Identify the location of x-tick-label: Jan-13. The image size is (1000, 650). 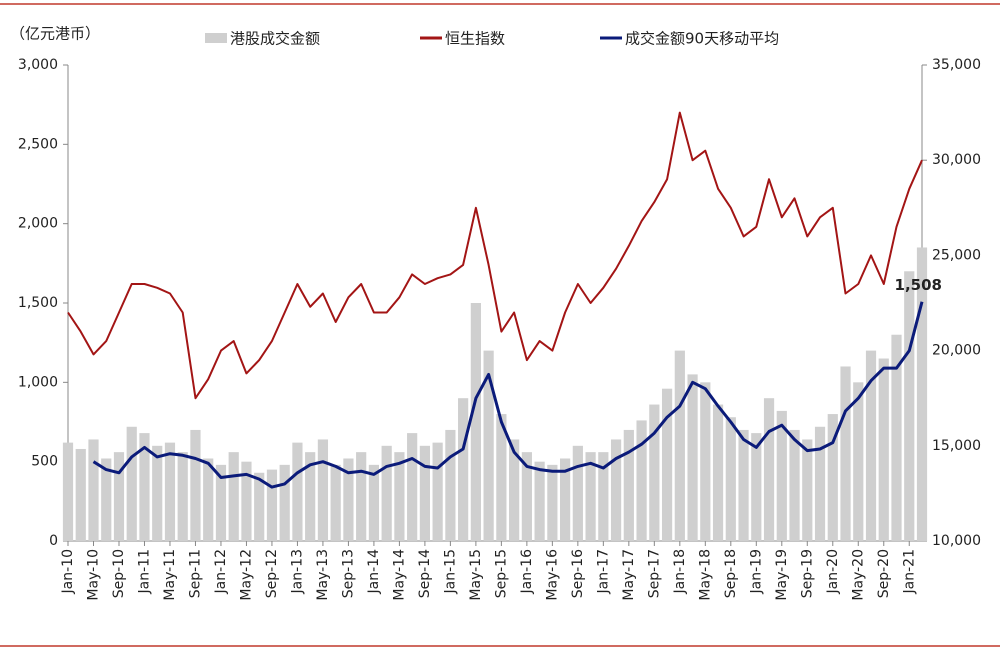
(297, 571).